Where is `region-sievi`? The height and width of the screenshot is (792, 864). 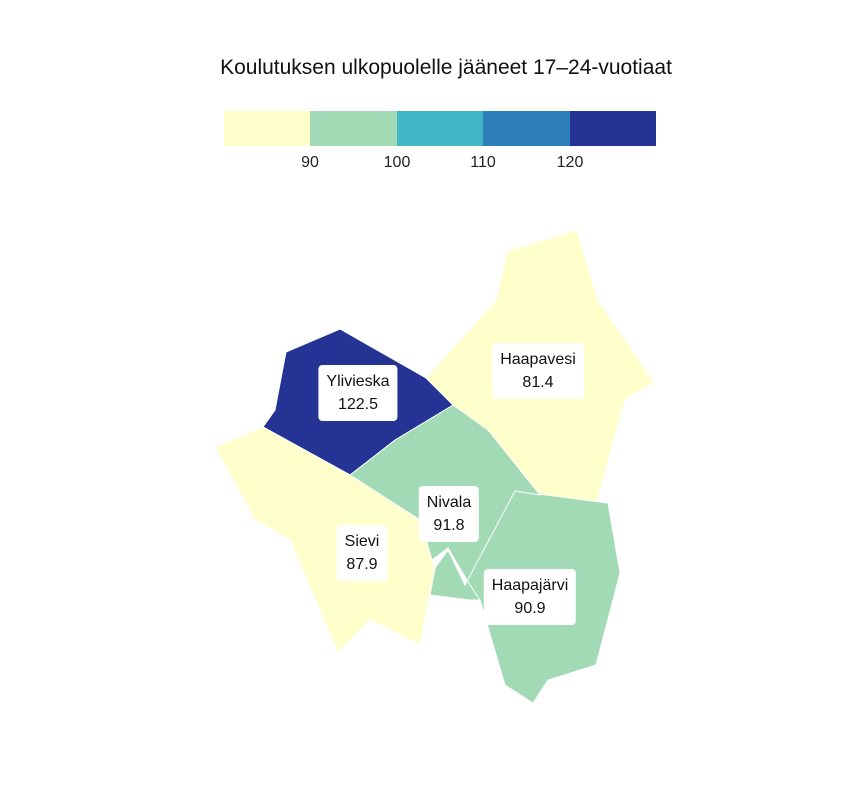
region-sievi is located at coordinates (325, 540).